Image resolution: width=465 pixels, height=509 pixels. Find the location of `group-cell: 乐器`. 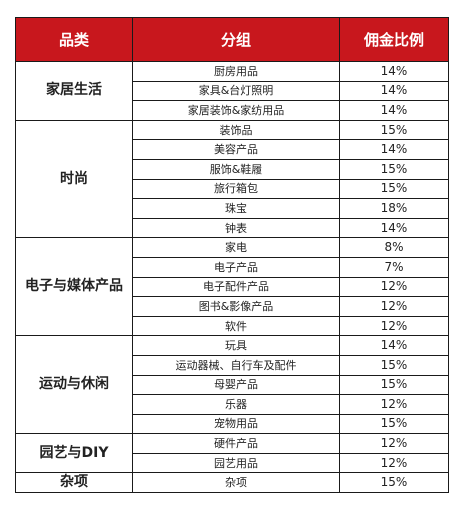

group-cell: 乐器 is located at coordinates (236, 404).